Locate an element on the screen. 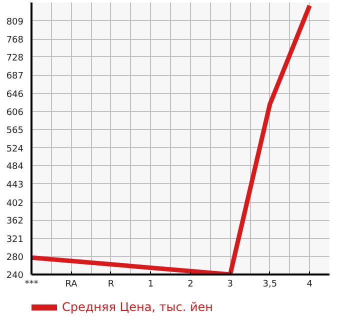  y-tick-label: 687 is located at coordinates (15, 77).